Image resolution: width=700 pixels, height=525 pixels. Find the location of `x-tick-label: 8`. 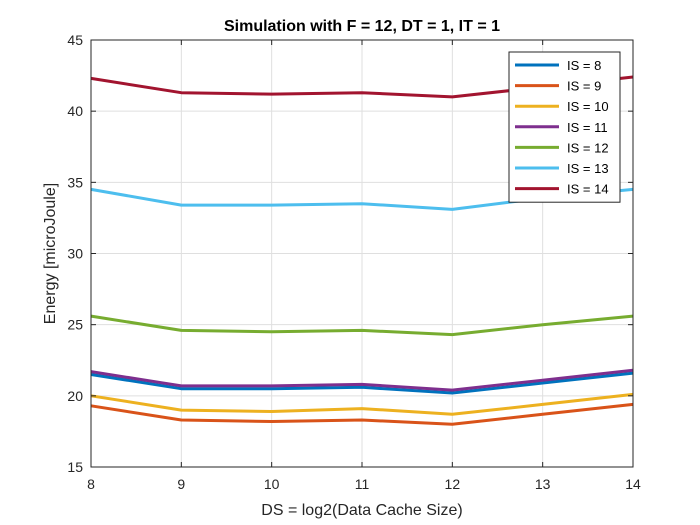

x-tick-label: 8 is located at coordinates (91, 484).